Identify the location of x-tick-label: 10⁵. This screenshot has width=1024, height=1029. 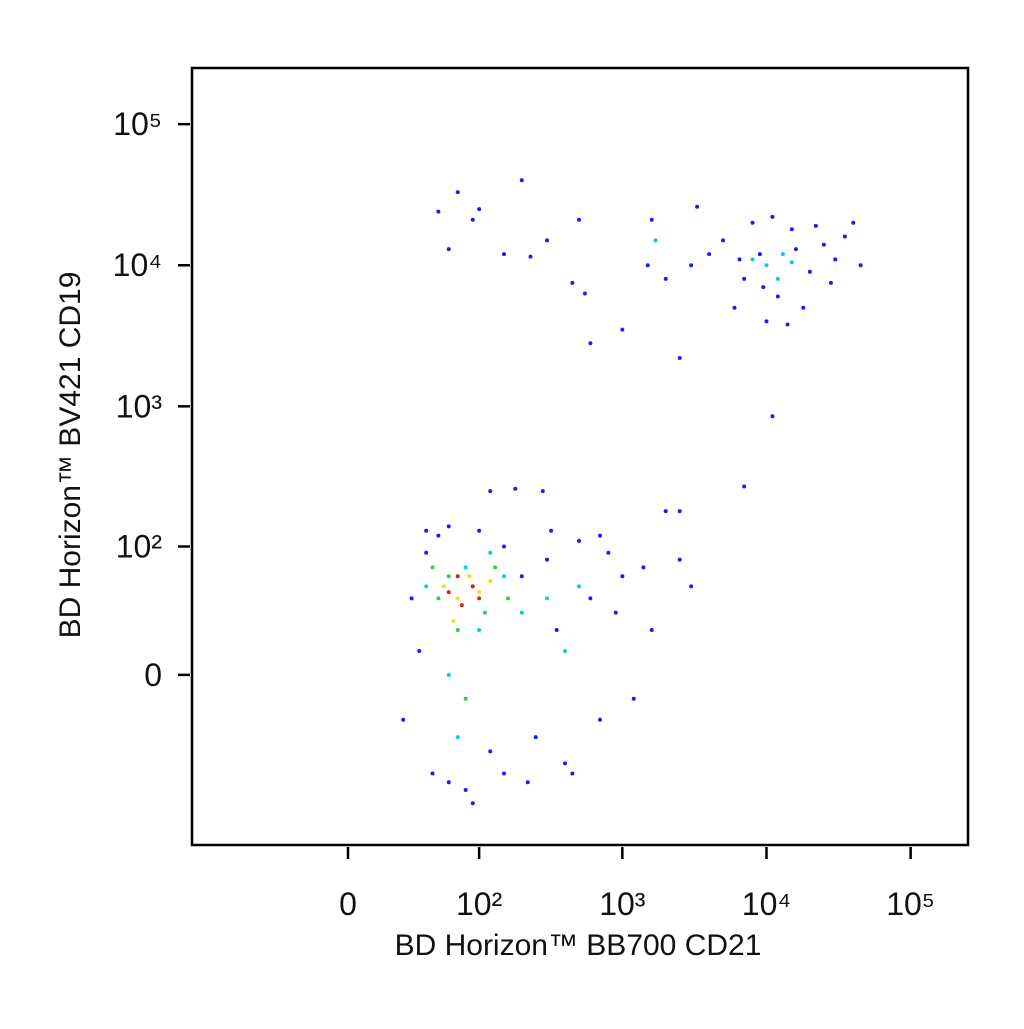
(910, 904).